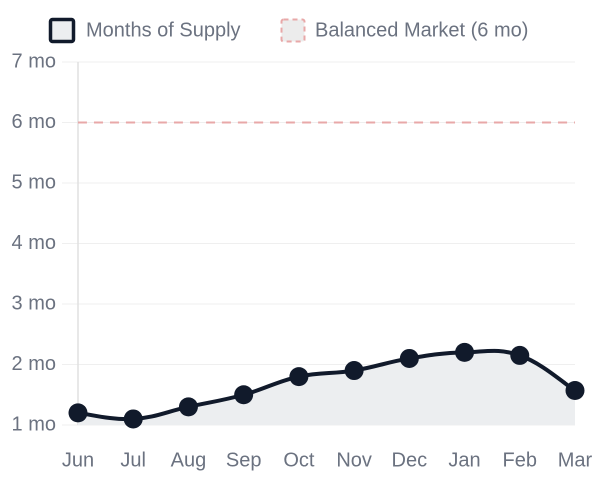 Image resolution: width=600 pixels, height=480 pixels. I want to click on x-tick-label: Nov, so click(354, 460).